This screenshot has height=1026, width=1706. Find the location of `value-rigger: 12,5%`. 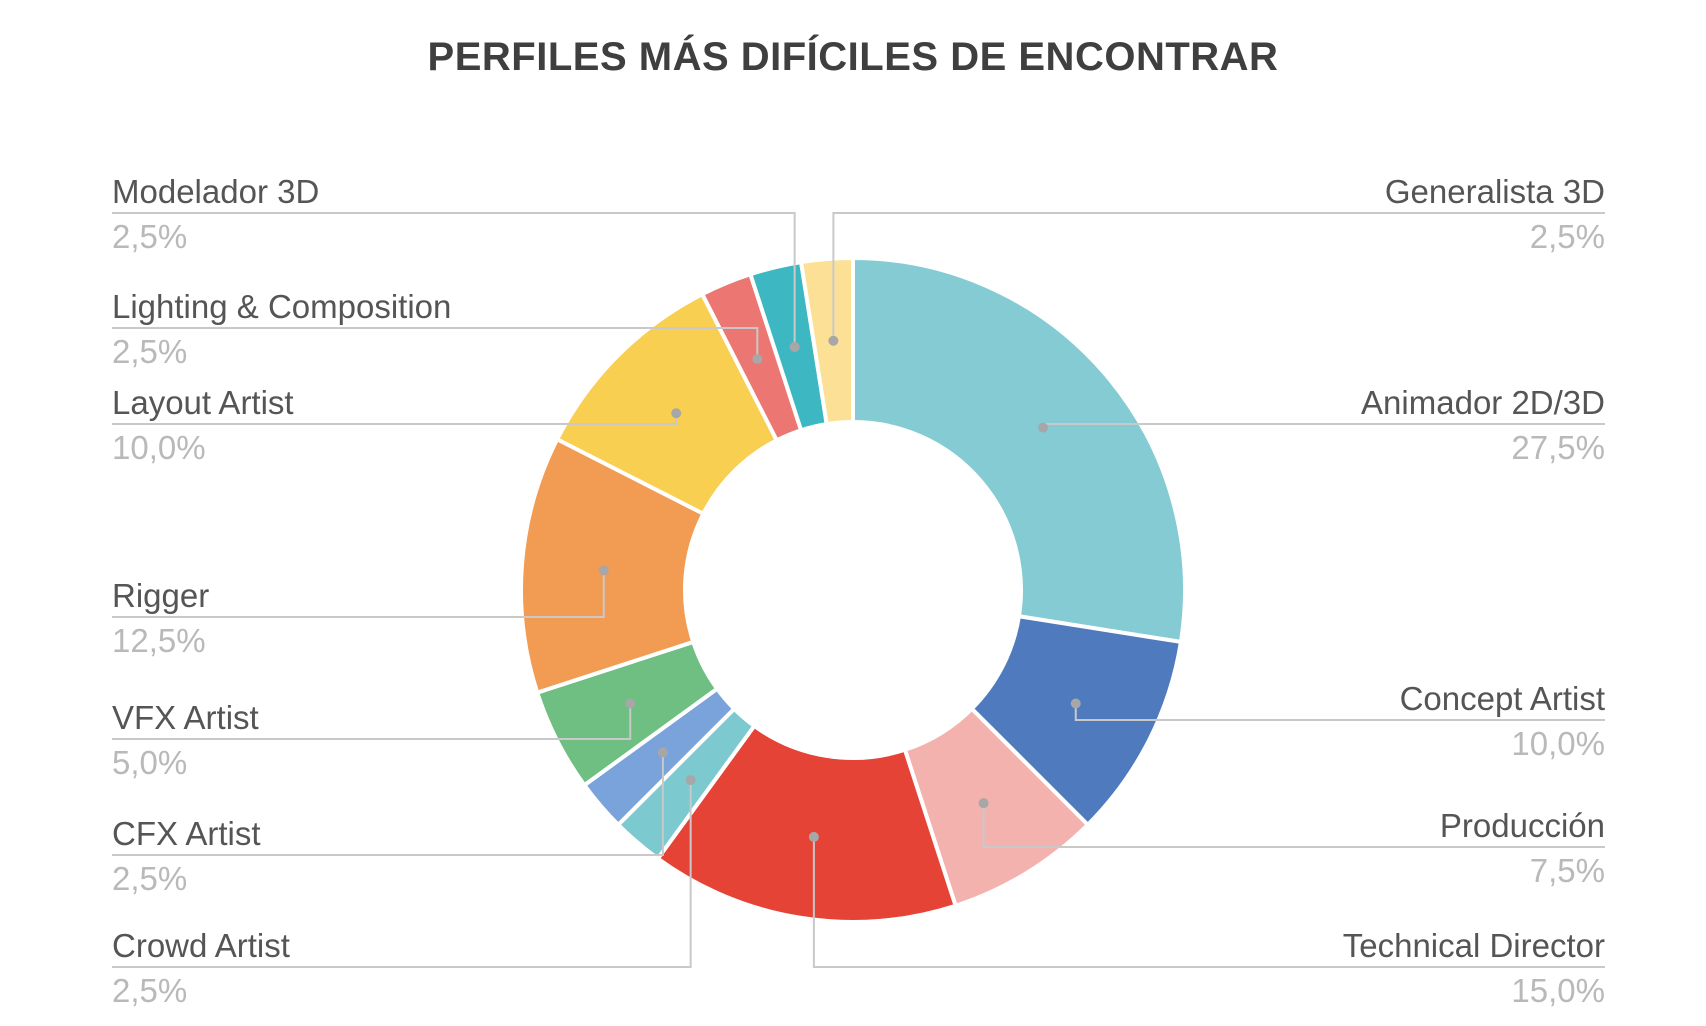

value-rigger: 12,5% is located at coordinates (159, 640).